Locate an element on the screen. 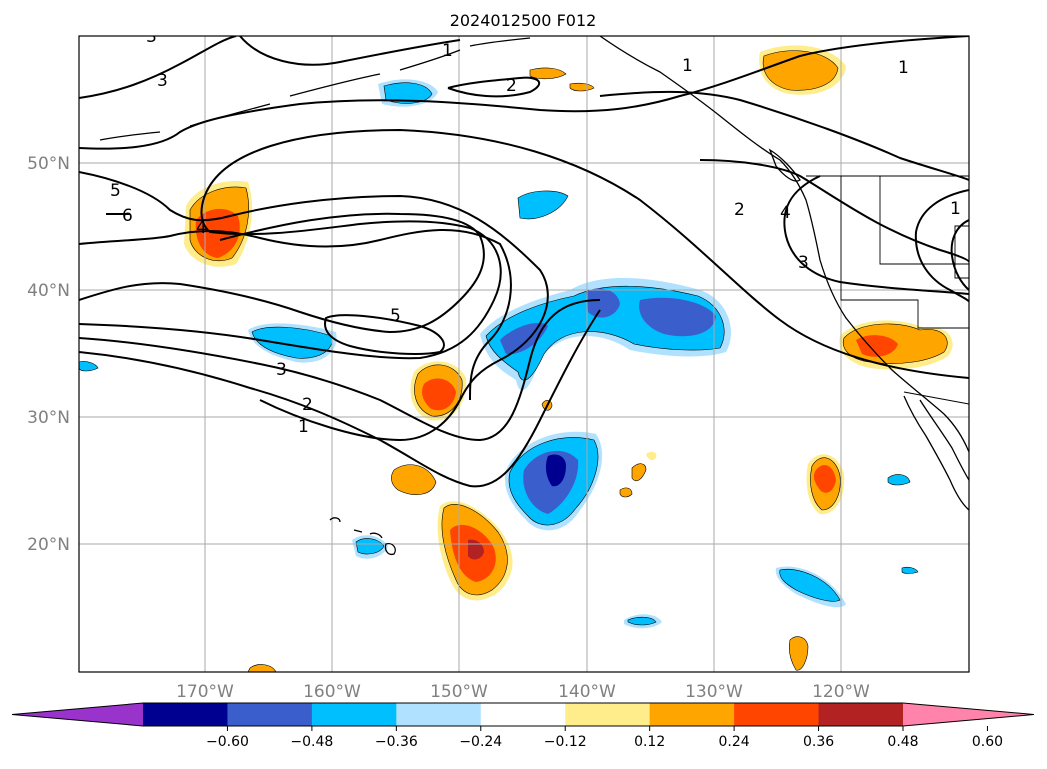  figure-title: 2024012500 F012 is located at coordinates (523, 20).